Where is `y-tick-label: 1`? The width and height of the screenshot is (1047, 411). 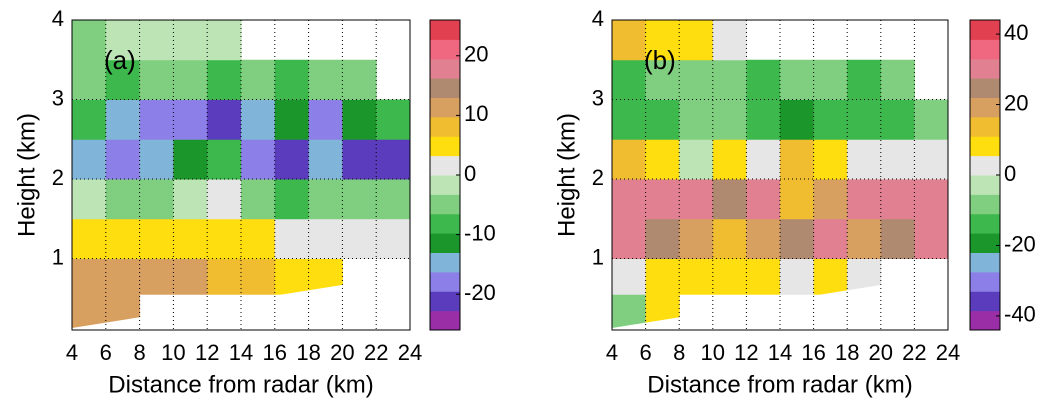 y-tick-label: 1 is located at coordinates (598, 256).